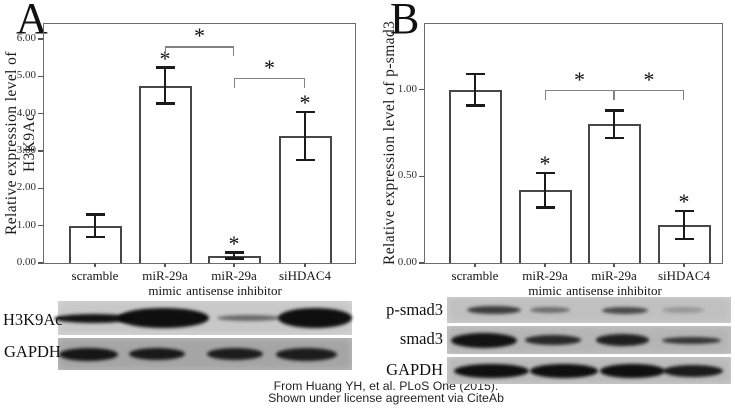 The width and height of the screenshot is (735, 416). I want to click on chart-a-x-label-sihdac4: siHDAC4, so click(305, 275).